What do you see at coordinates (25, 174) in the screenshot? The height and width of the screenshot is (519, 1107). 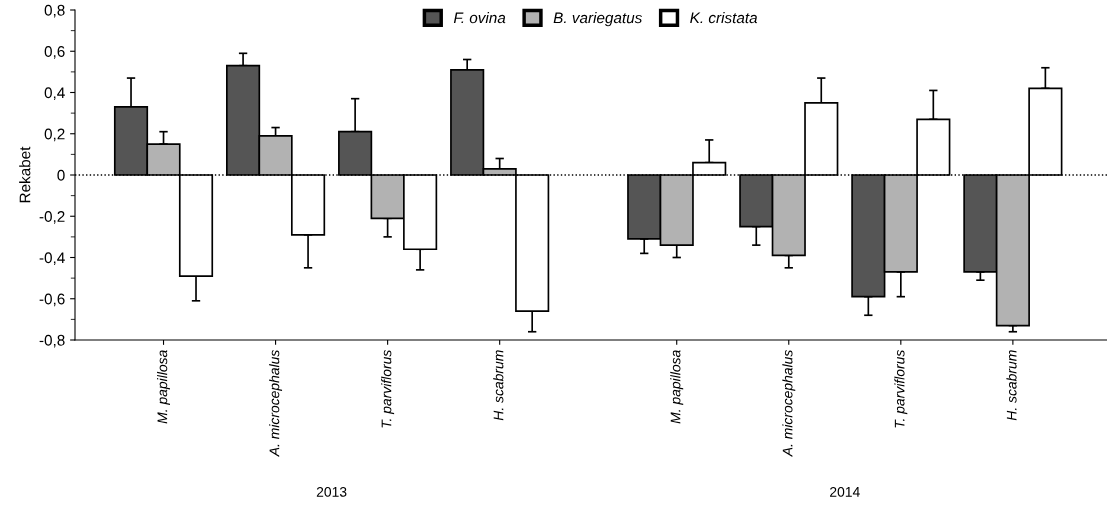 I see `y-axis-title: Rekabet` at bounding box center [25, 174].